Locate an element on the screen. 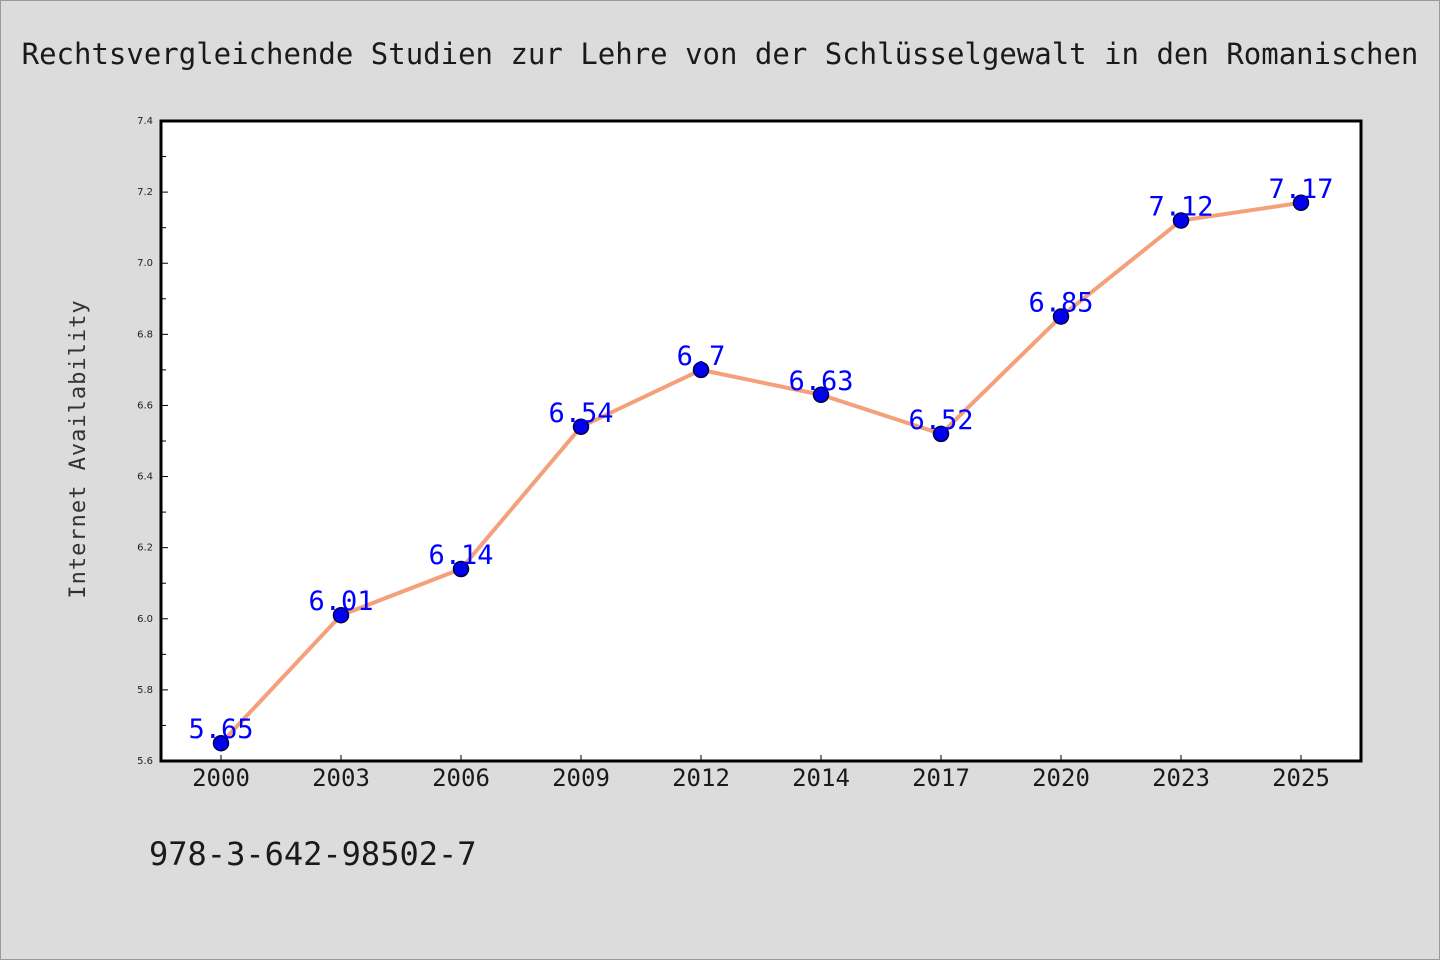 The image size is (1440, 960). y-tick-label: 5.6 is located at coordinates (145, 761).